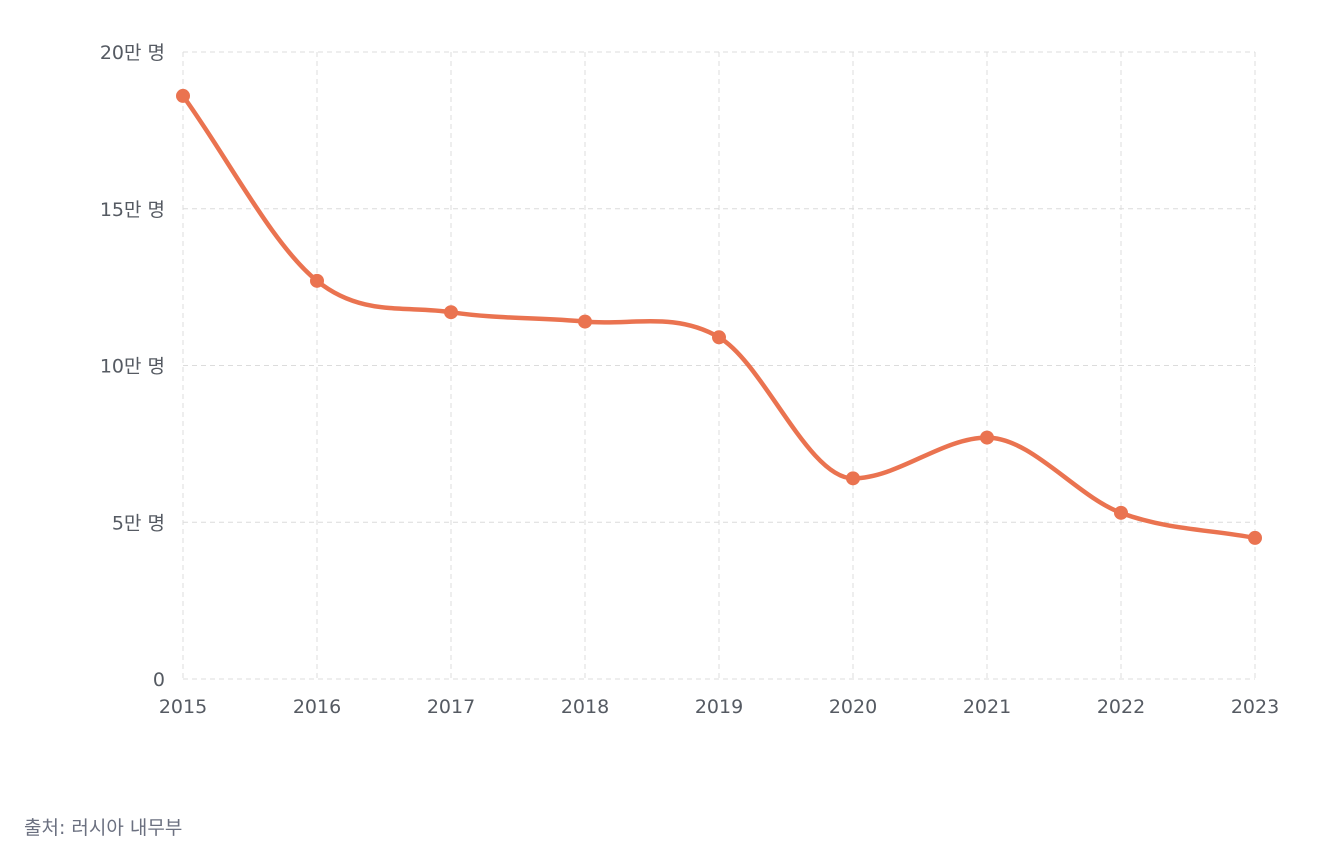  I want to click on source-note: 출처: 러시아 내무부, so click(103, 828).